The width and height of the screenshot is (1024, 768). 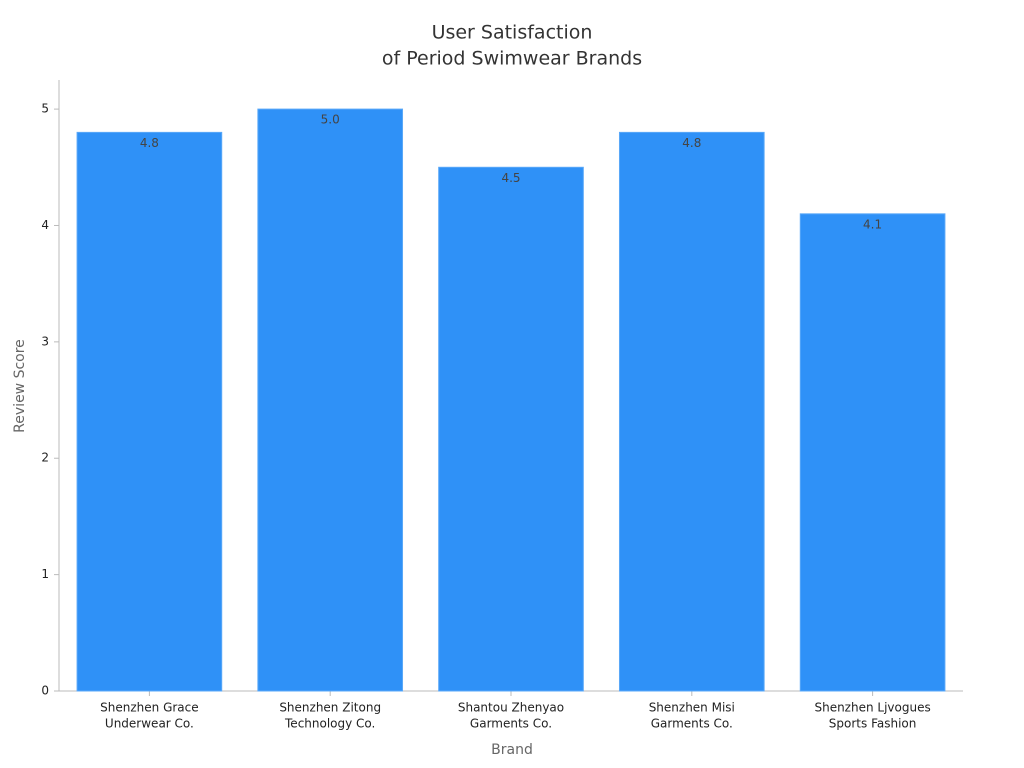 What do you see at coordinates (45, 341) in the screenshot?
I see `y-tick-label: 3` at bounding box center [45, 341].